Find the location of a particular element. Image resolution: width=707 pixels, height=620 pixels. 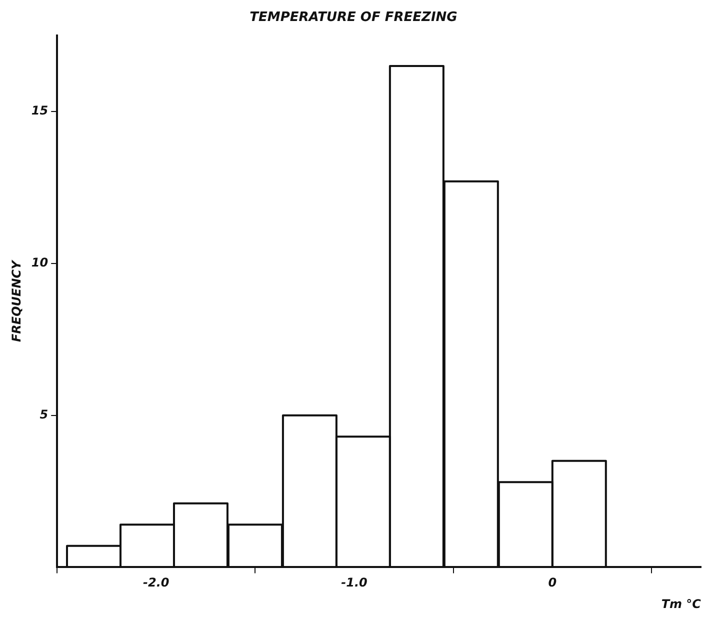

y-tick-label: 10 is located at coordinates (39, 263).